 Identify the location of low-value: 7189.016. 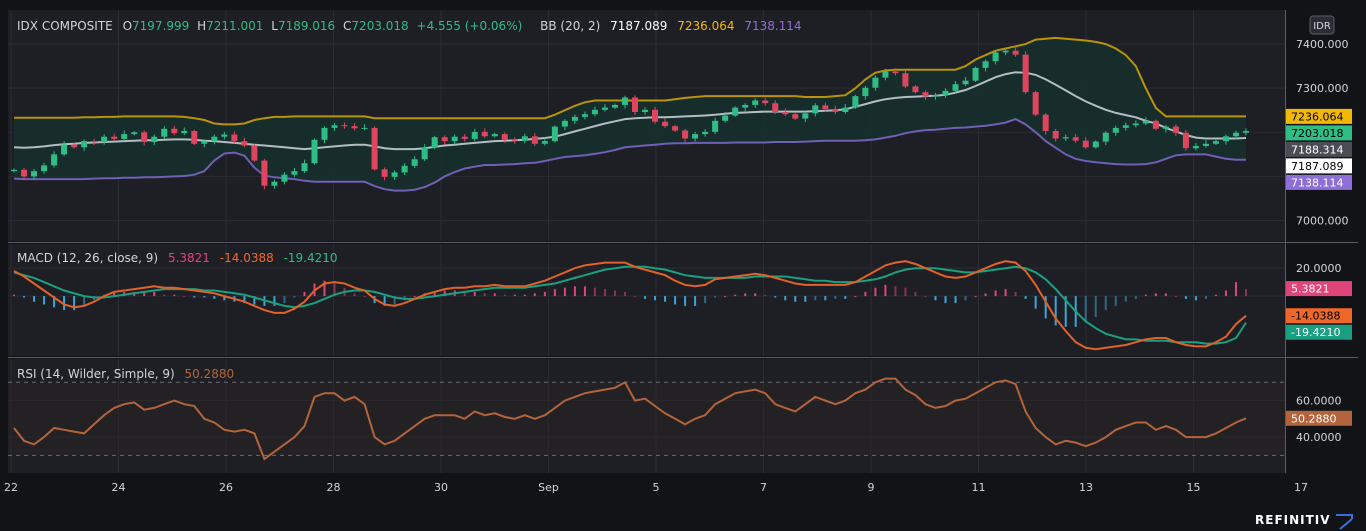
(306, 26).